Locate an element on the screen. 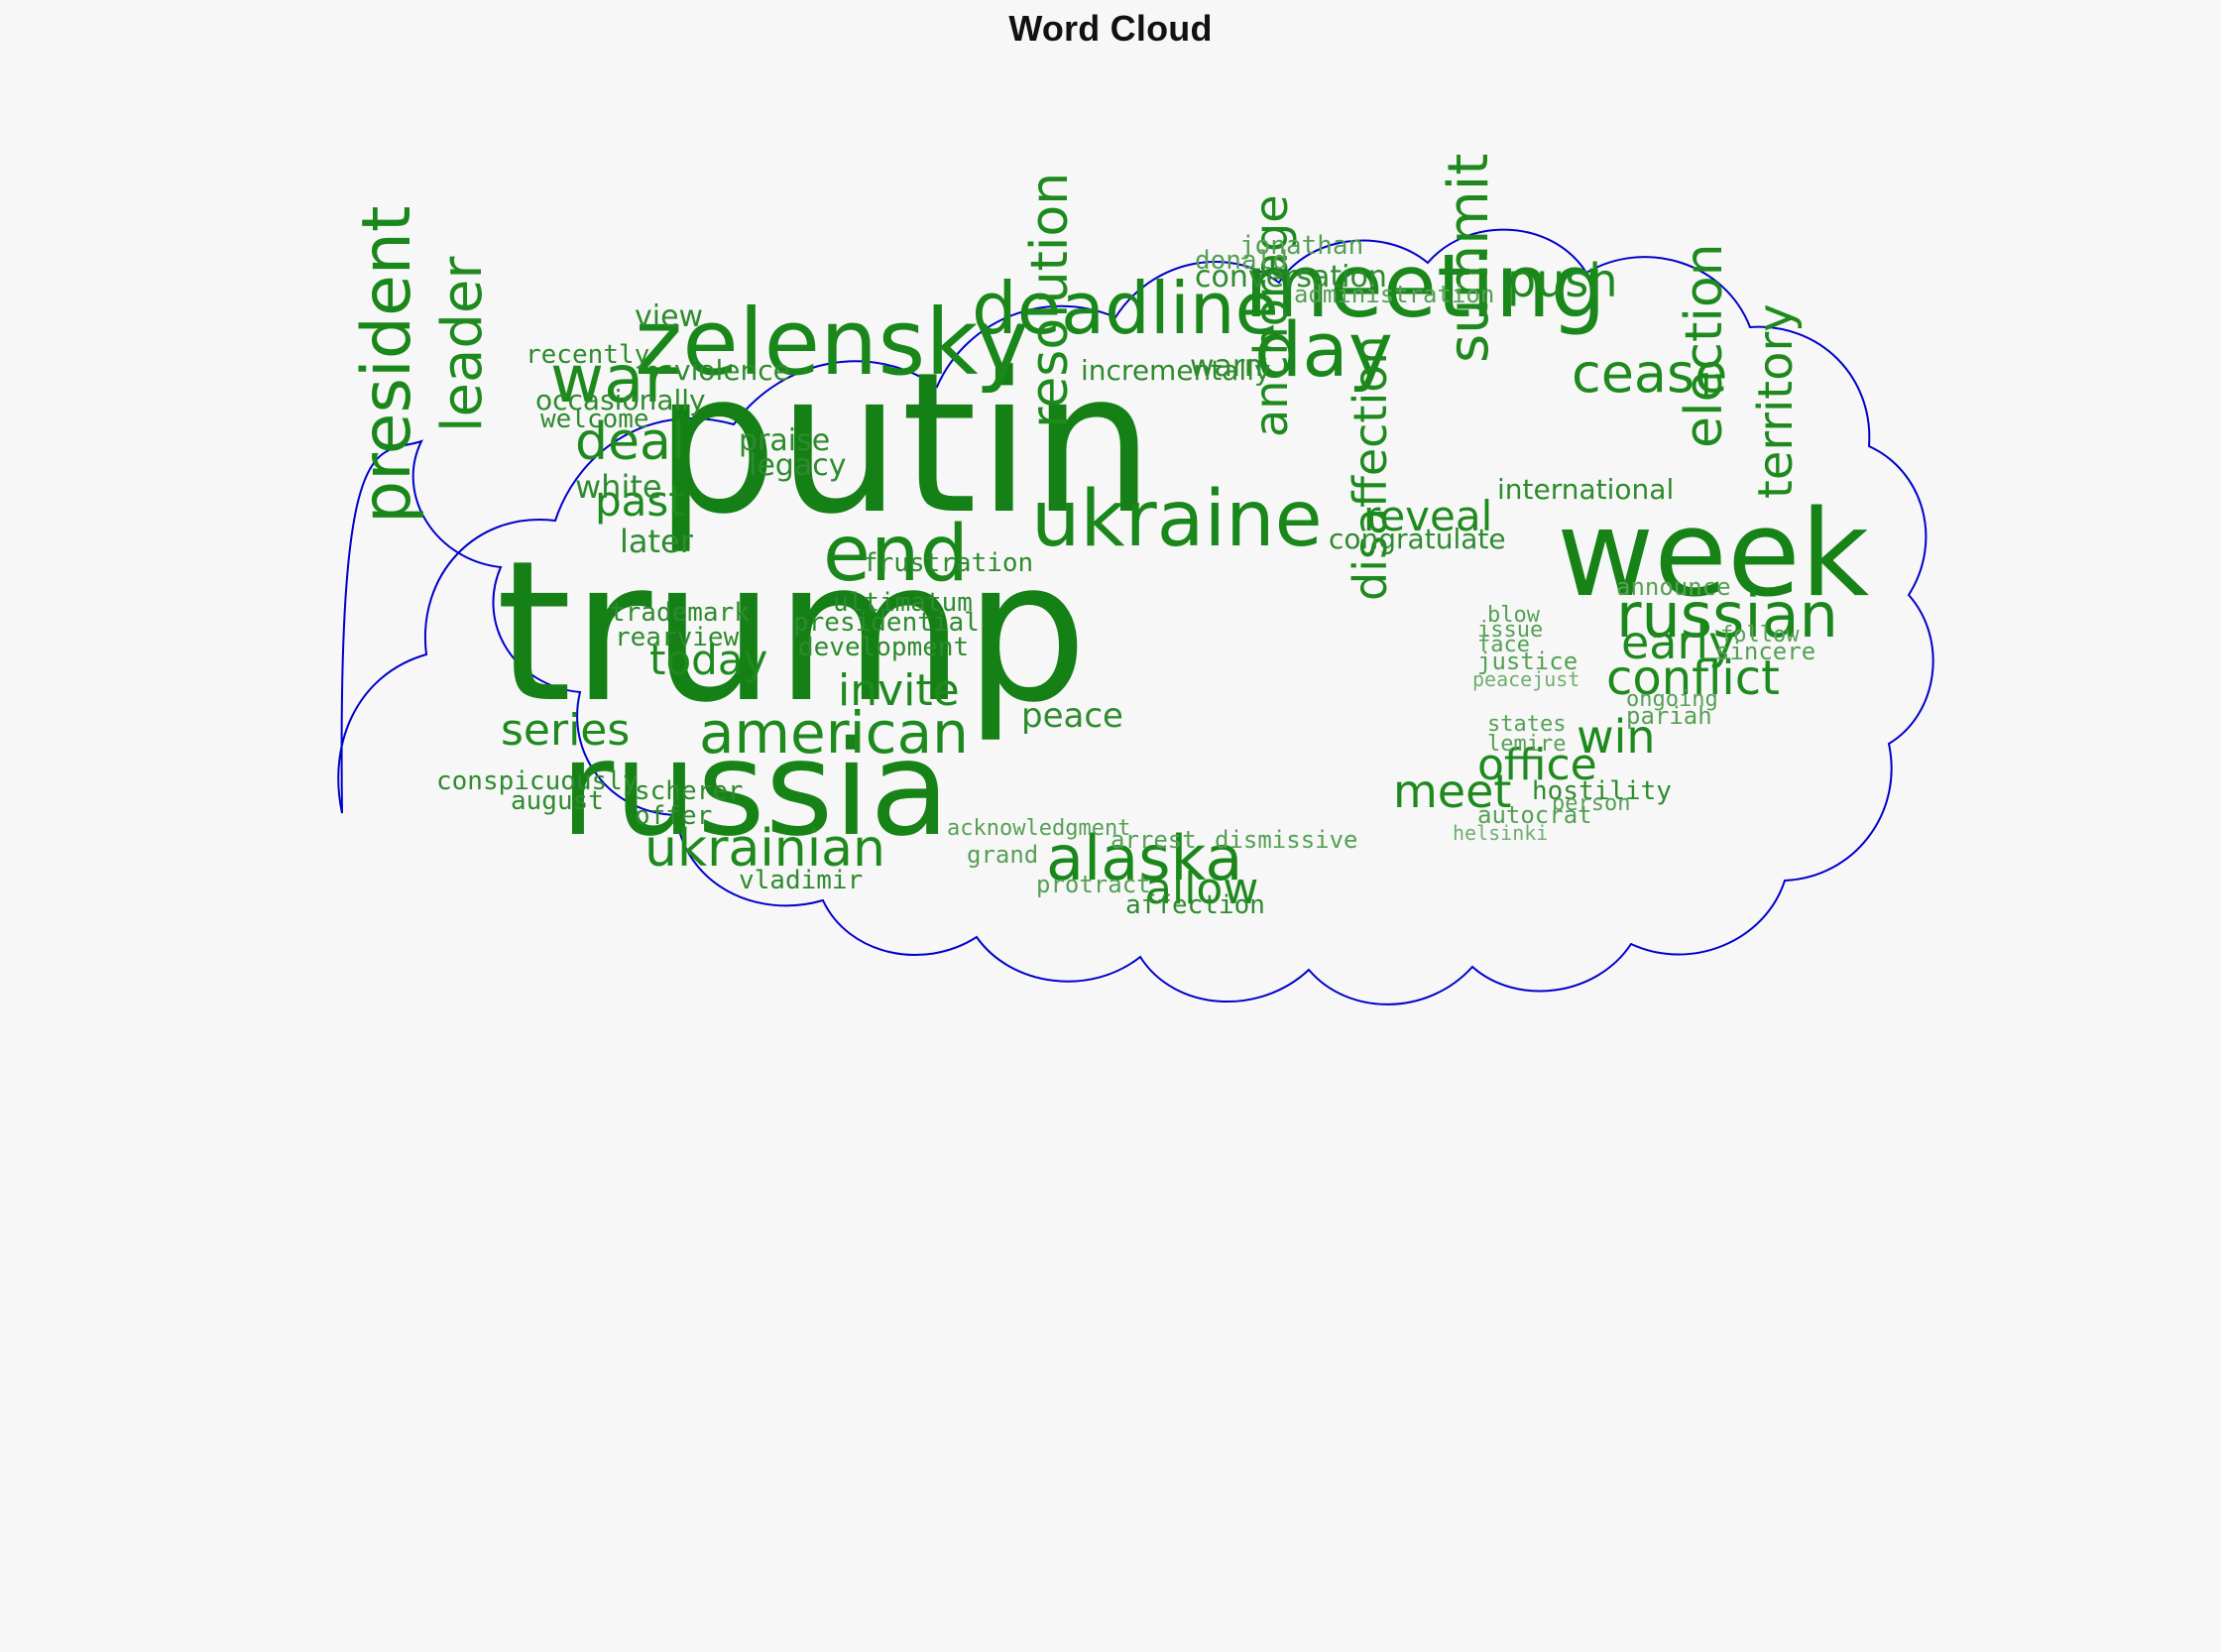 This screenshot has width=2221, height=1652. wordcloud-word: affection is located at coordinates (1195, 905).